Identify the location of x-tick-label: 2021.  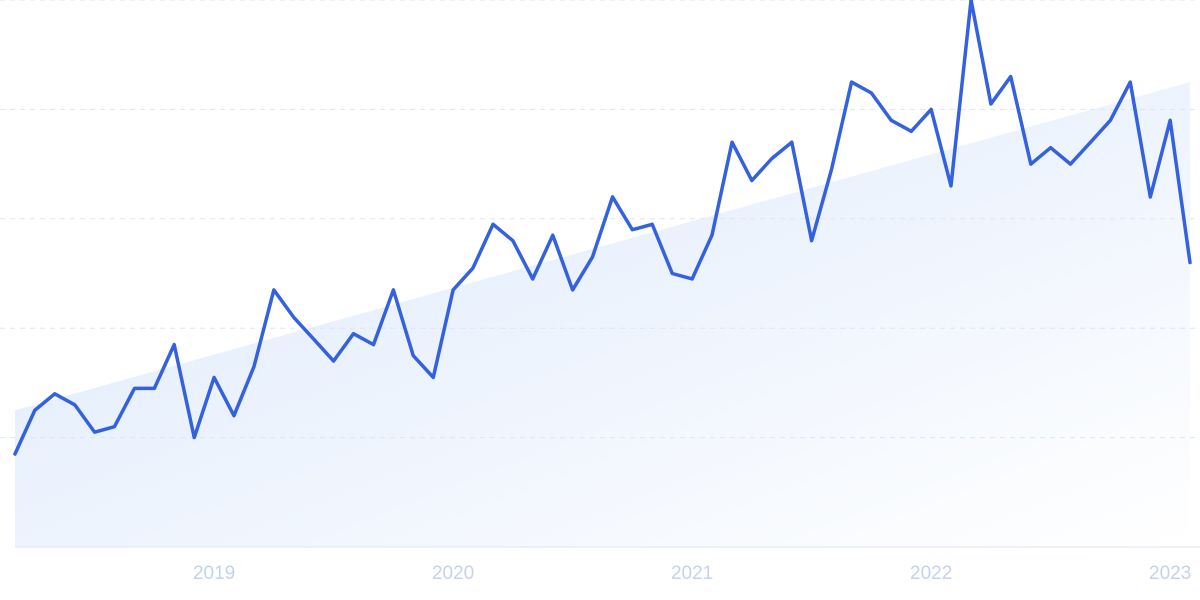
(692, 573).